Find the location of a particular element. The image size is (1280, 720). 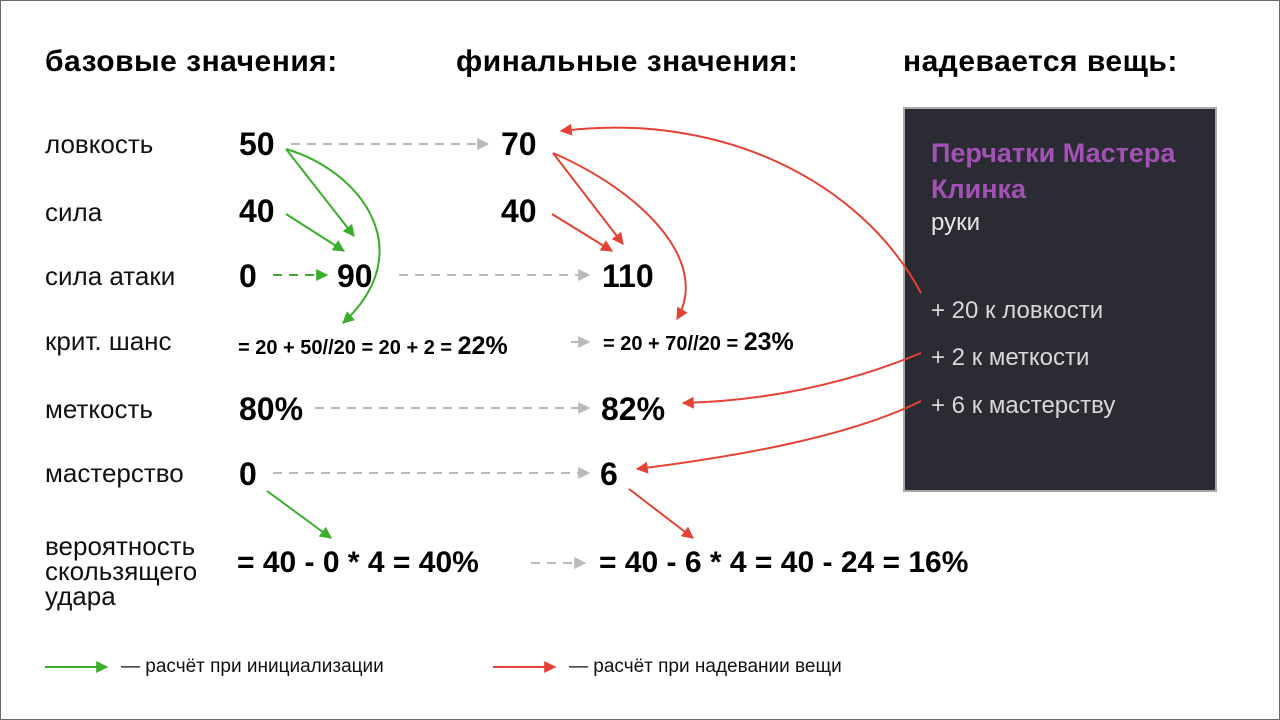

label-strength: сила is located at coordinates (74, 212).